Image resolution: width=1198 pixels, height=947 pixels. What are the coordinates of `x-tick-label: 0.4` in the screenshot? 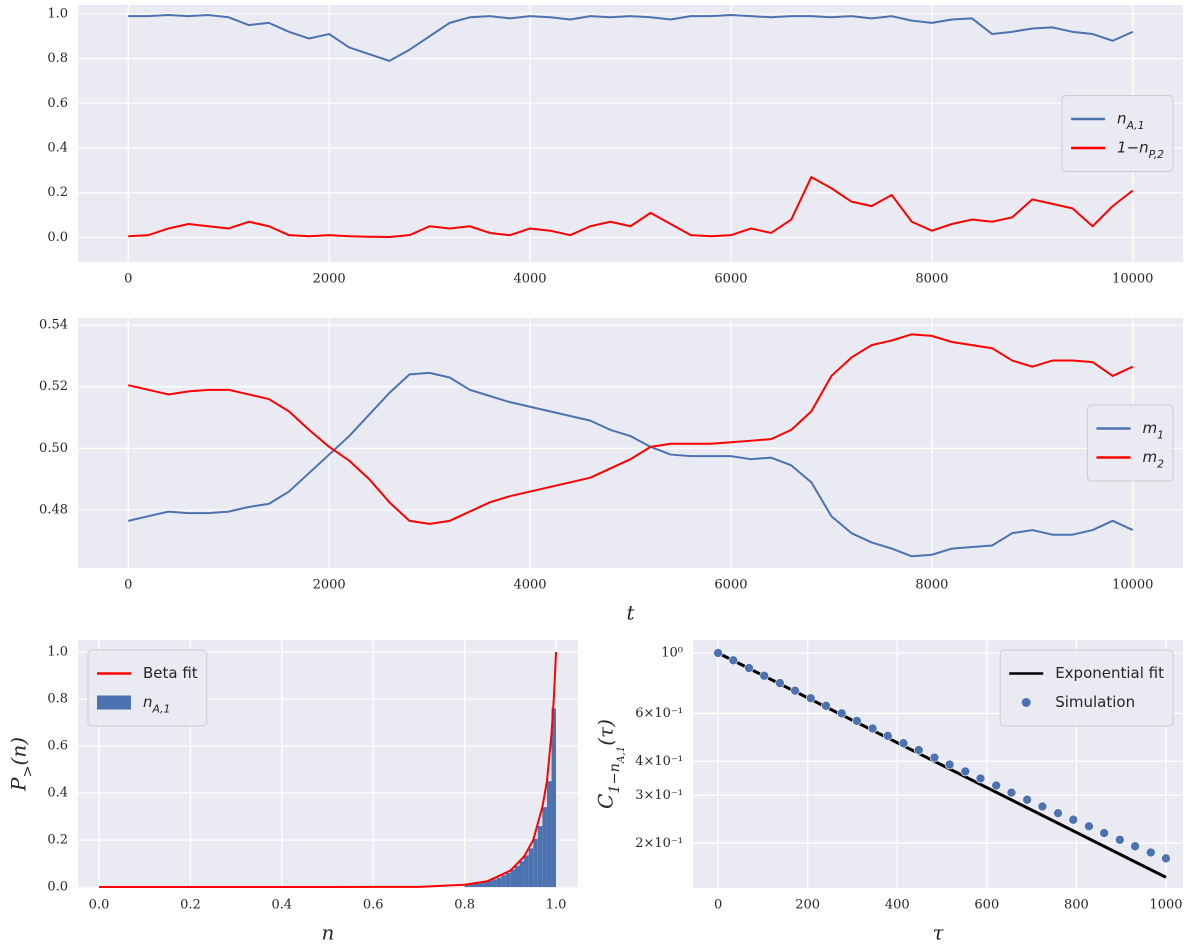 It's located at (281, 905).